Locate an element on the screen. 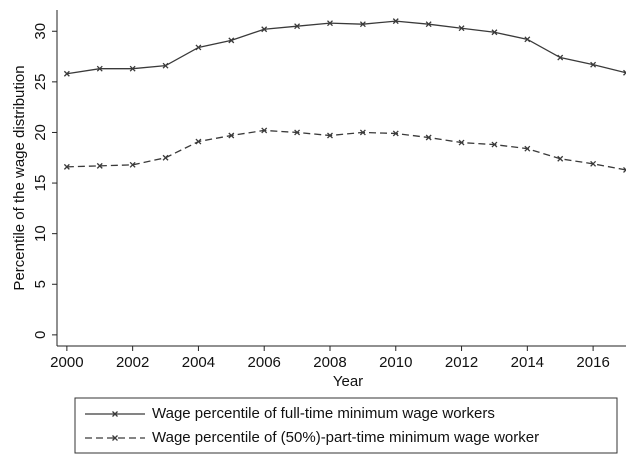  y-tick-label: 5 is located at coordinates (40, 284).